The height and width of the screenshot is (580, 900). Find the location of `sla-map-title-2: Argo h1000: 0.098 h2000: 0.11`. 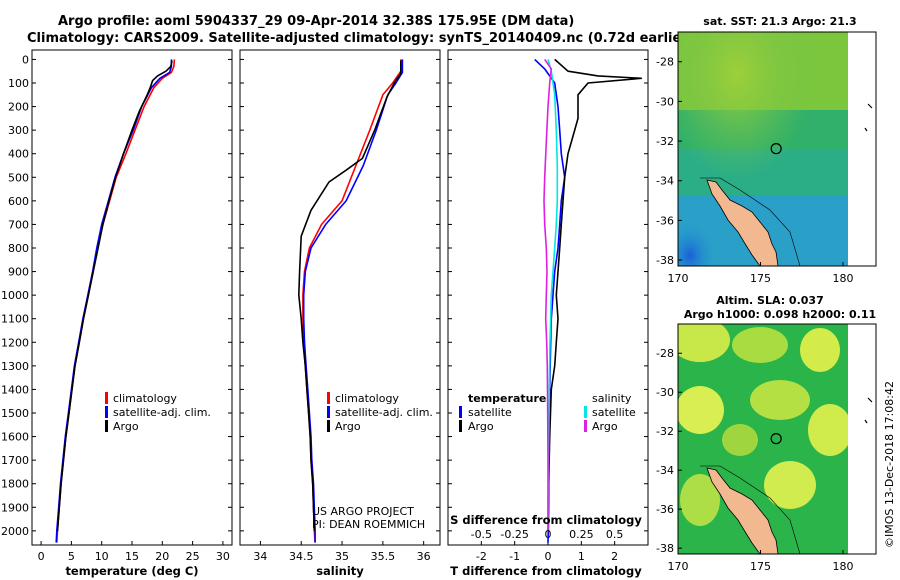

sla-map-title-2: Argo h1000: 0.098 h2000: 0.11 is located at coordinates (780, 314).